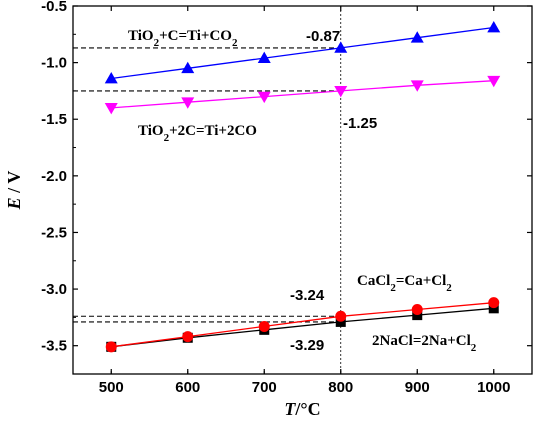 The width and height of the screenshot is (550, 427). I want to click on y-axis-title: E / V, so click(14, 191).